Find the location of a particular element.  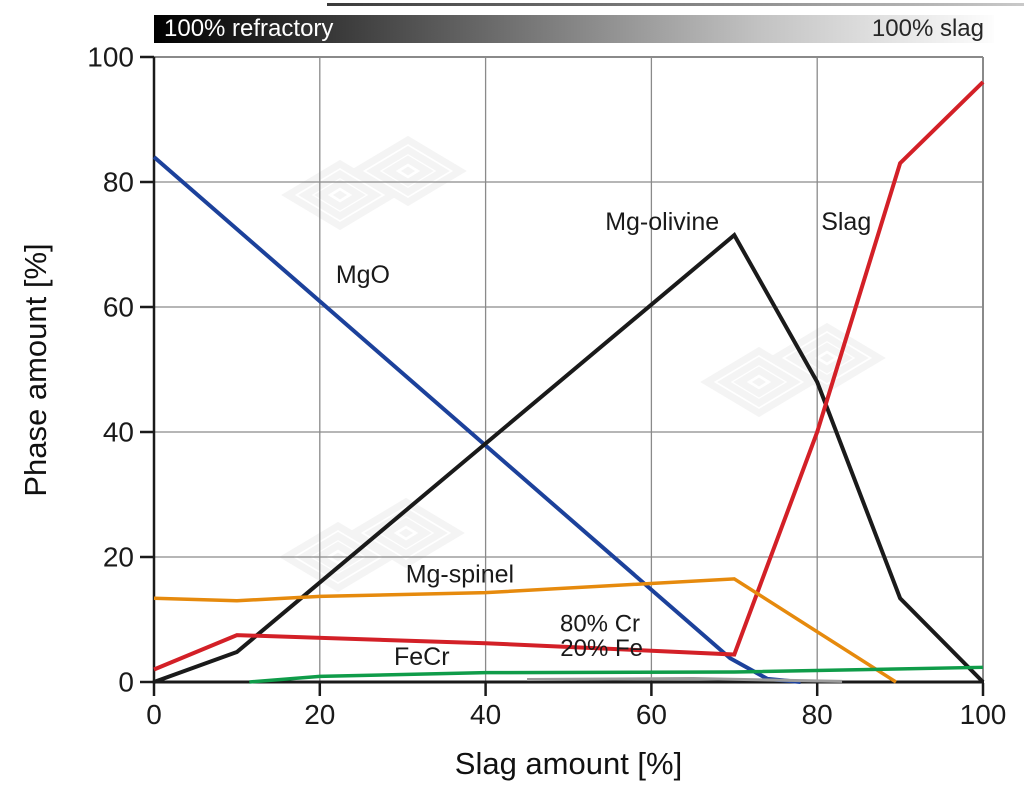

y-tick-label: 20 is located at coordinates (118, 557).